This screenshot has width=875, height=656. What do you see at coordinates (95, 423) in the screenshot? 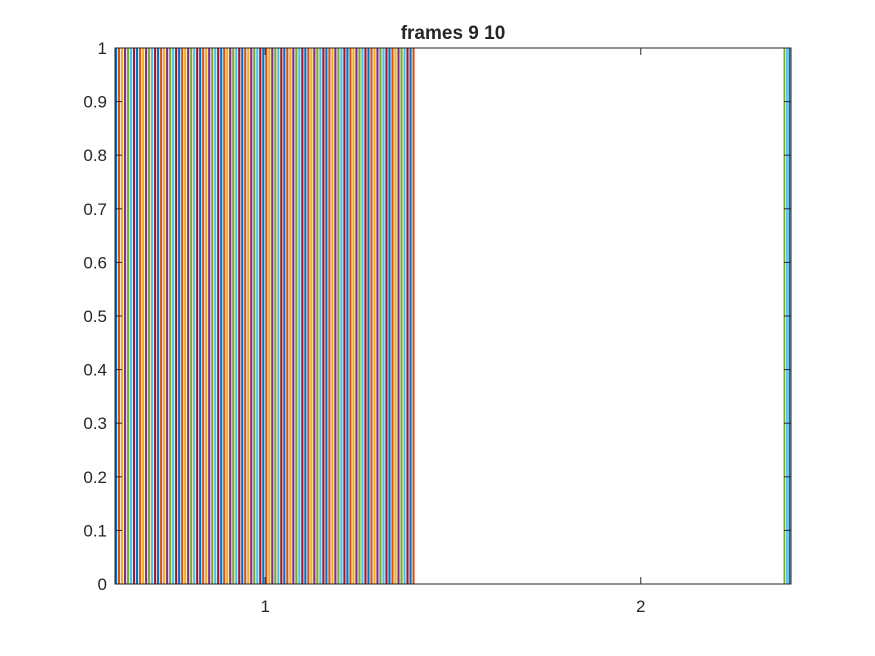
I see `y-tick-label: 0.3` at bounding box center [95, 423].